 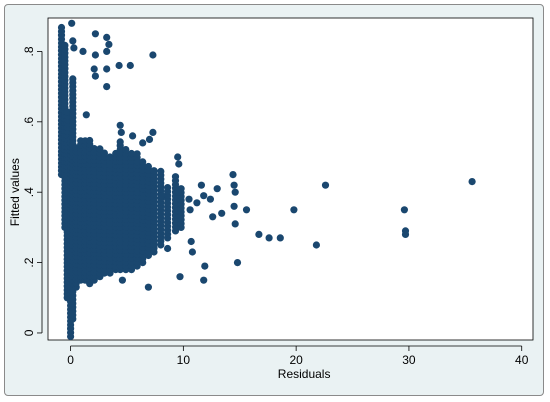 What do you see at coordinates (184, 360) in the screenshot?
I see `x-tick-label: 10` at bounding box center [184, 360].